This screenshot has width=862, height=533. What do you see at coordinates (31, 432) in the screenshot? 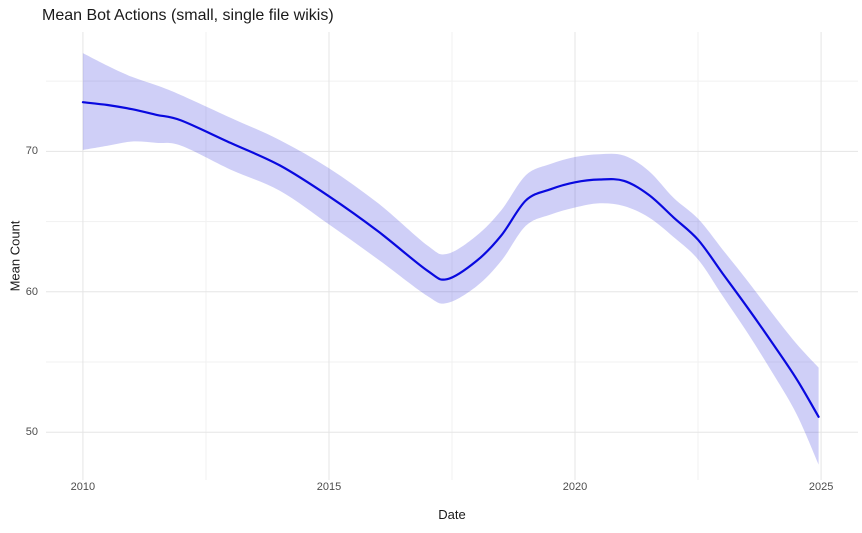
I see `y-tick-label: 50` at bounding box center [31, 432].